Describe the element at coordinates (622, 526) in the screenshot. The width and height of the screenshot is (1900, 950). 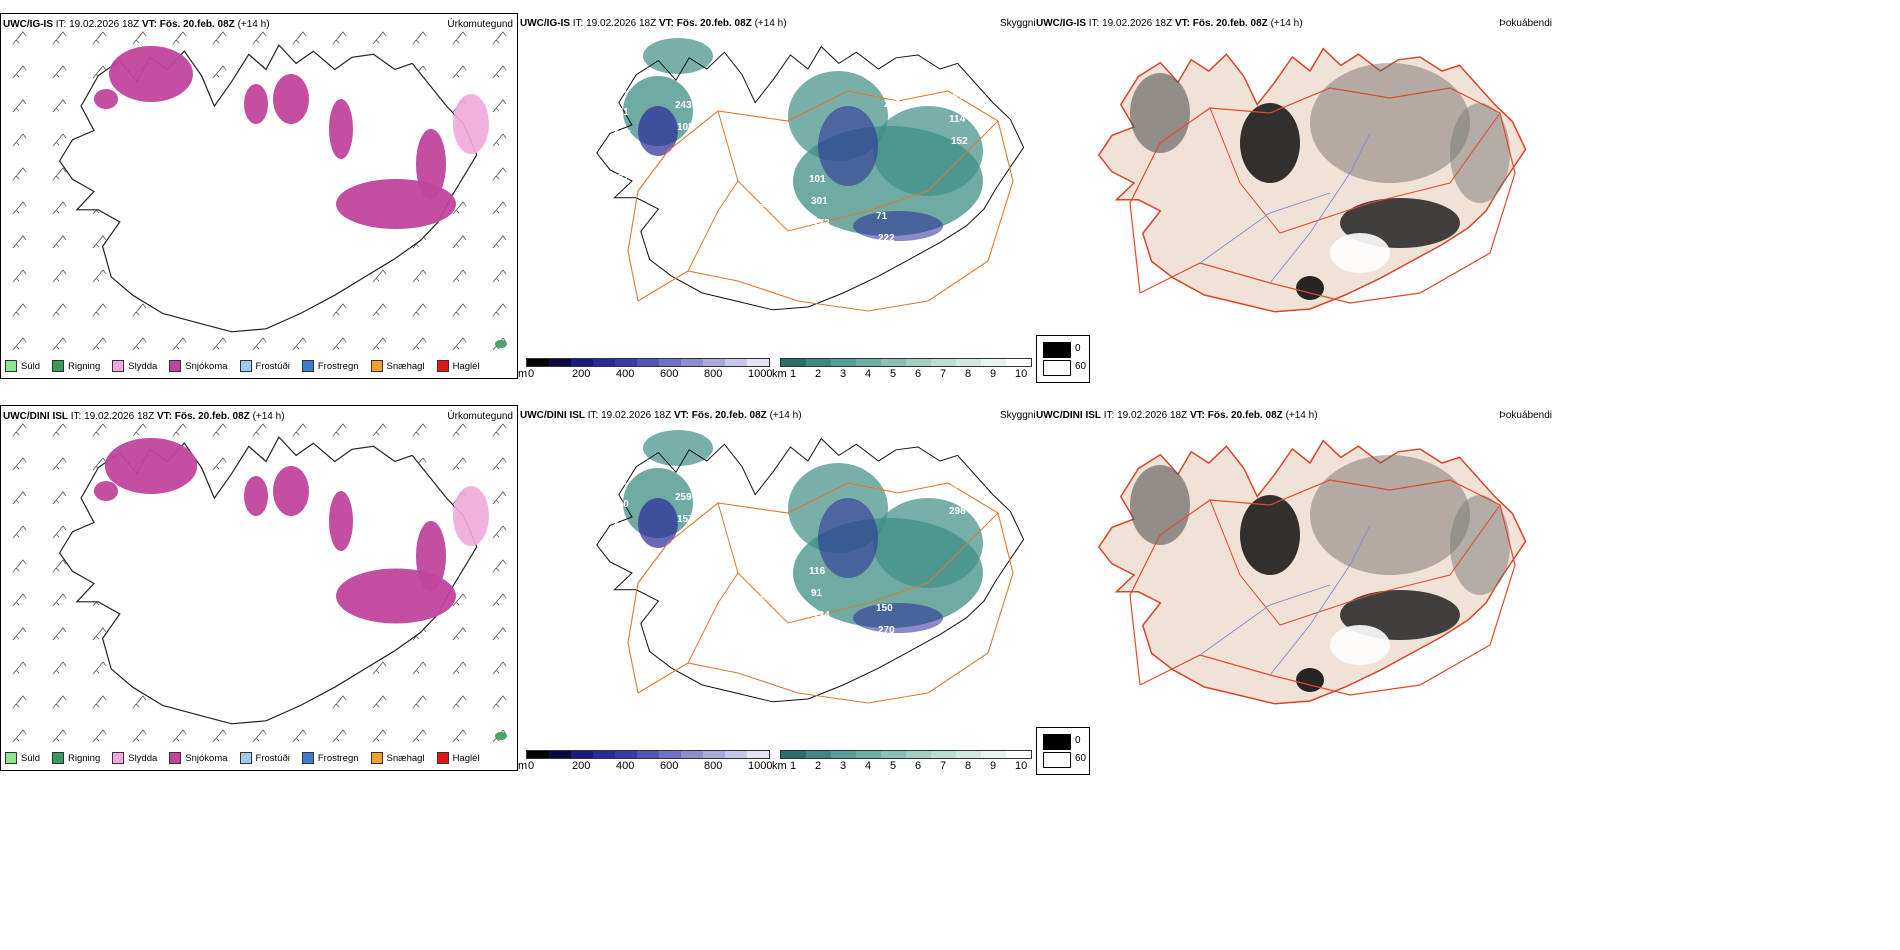
I see `cloud-base-label: 161` at that location.